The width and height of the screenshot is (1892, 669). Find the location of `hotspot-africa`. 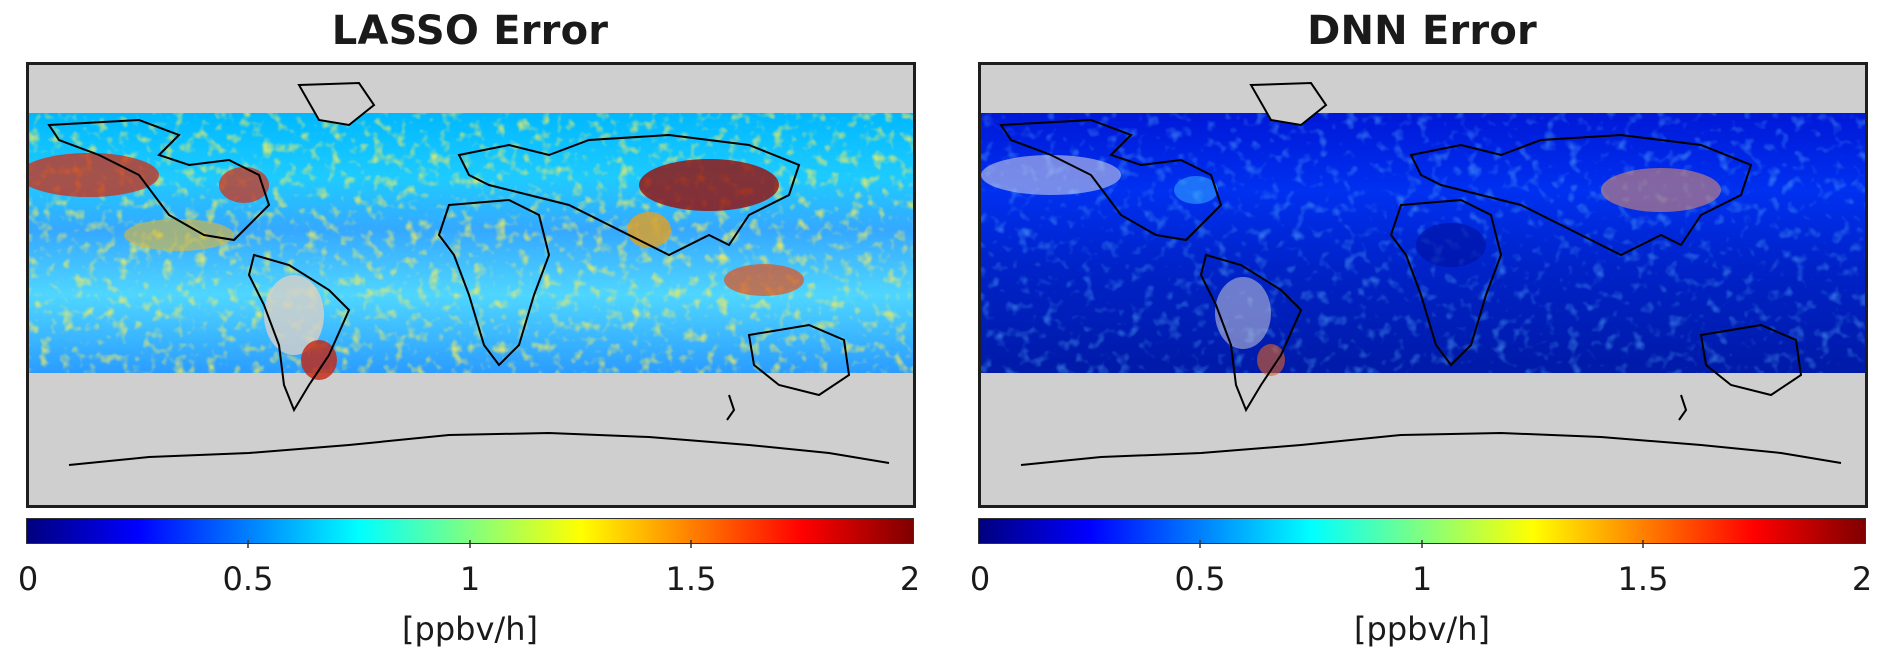

hotspot-africa is located at coordinates (1451, 245).